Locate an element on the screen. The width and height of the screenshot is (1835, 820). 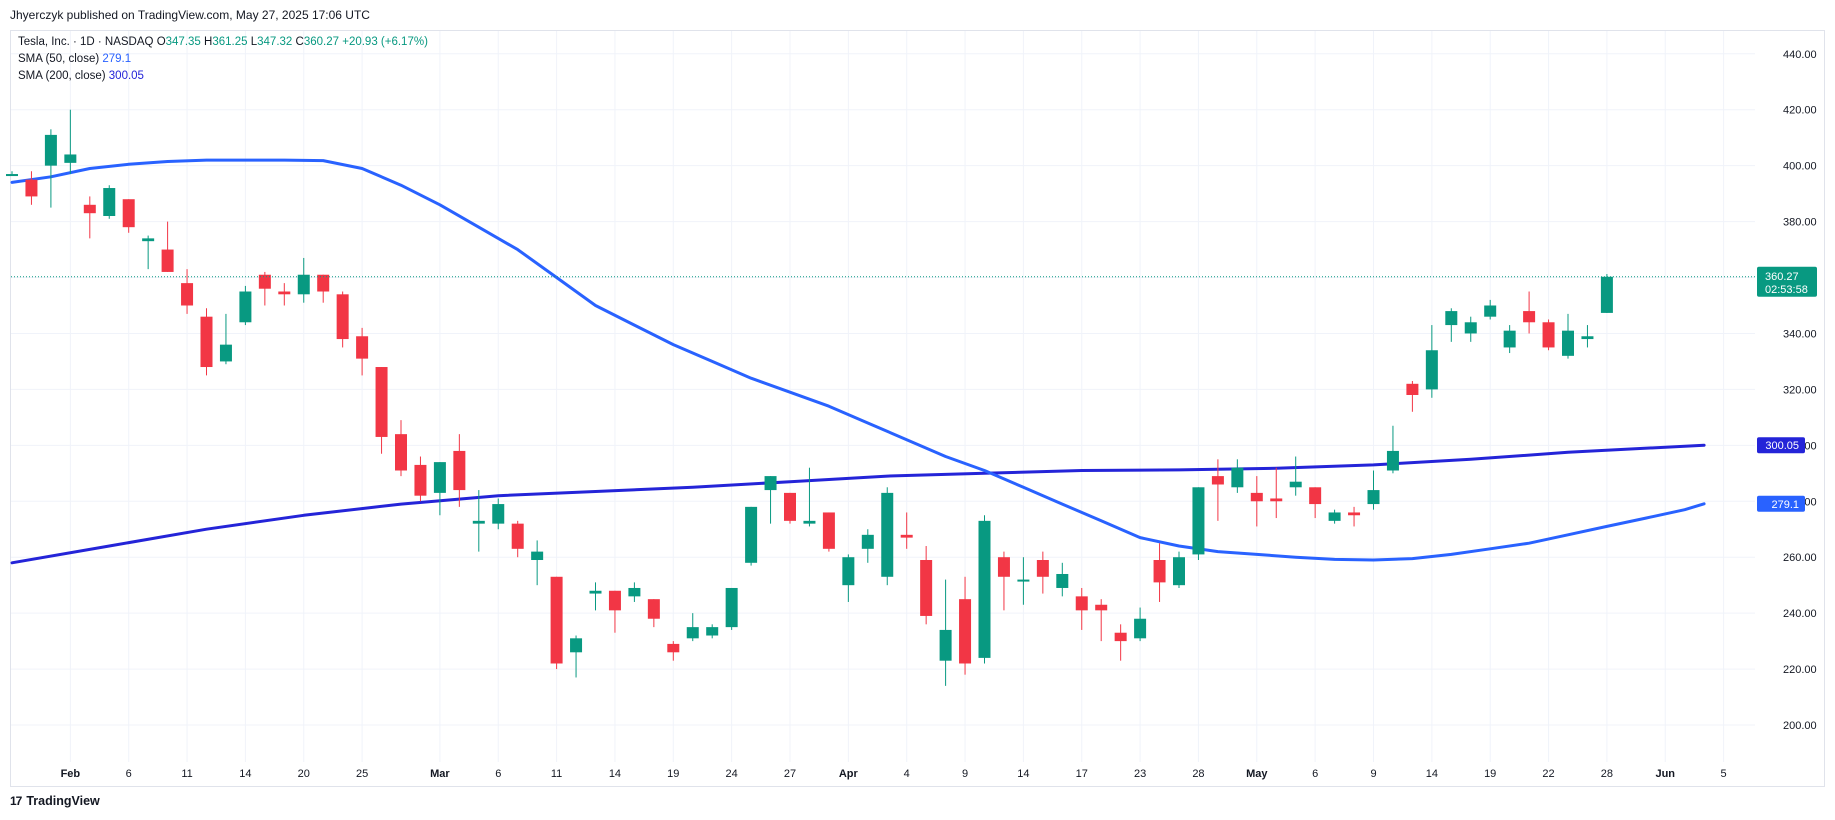
legend-sma50-row: SMA (50, close) 279.1 is located at coordinates (223, 59).